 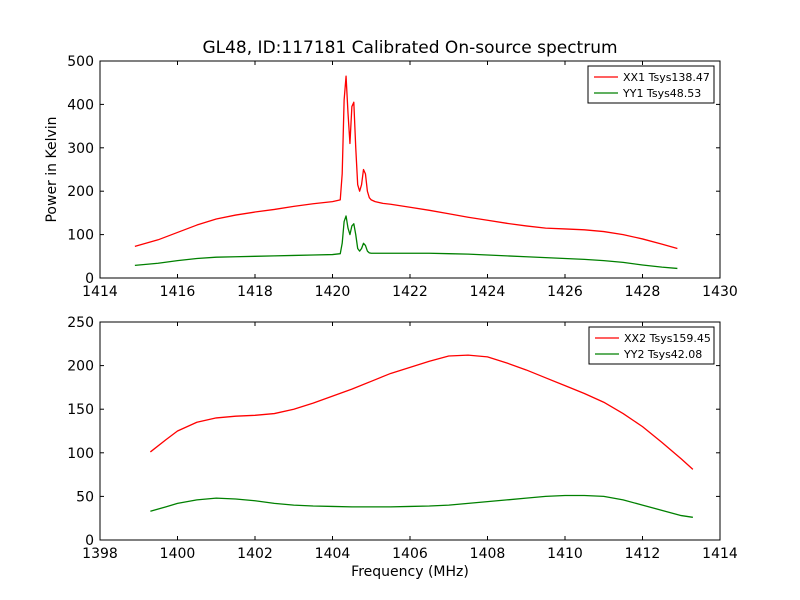 What do you see at coordinates (488, 292) in the screenshot?
I see `x-tick-label: 1424` at bounding box center [488, 292].